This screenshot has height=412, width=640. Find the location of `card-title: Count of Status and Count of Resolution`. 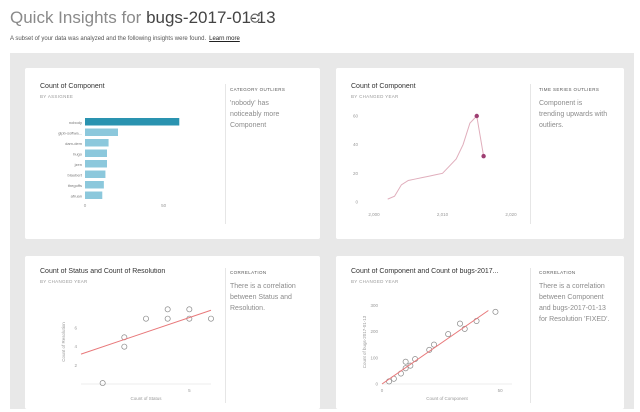

card-title: Count of Status and Count of Resolution is located at coordinates (103, 271).